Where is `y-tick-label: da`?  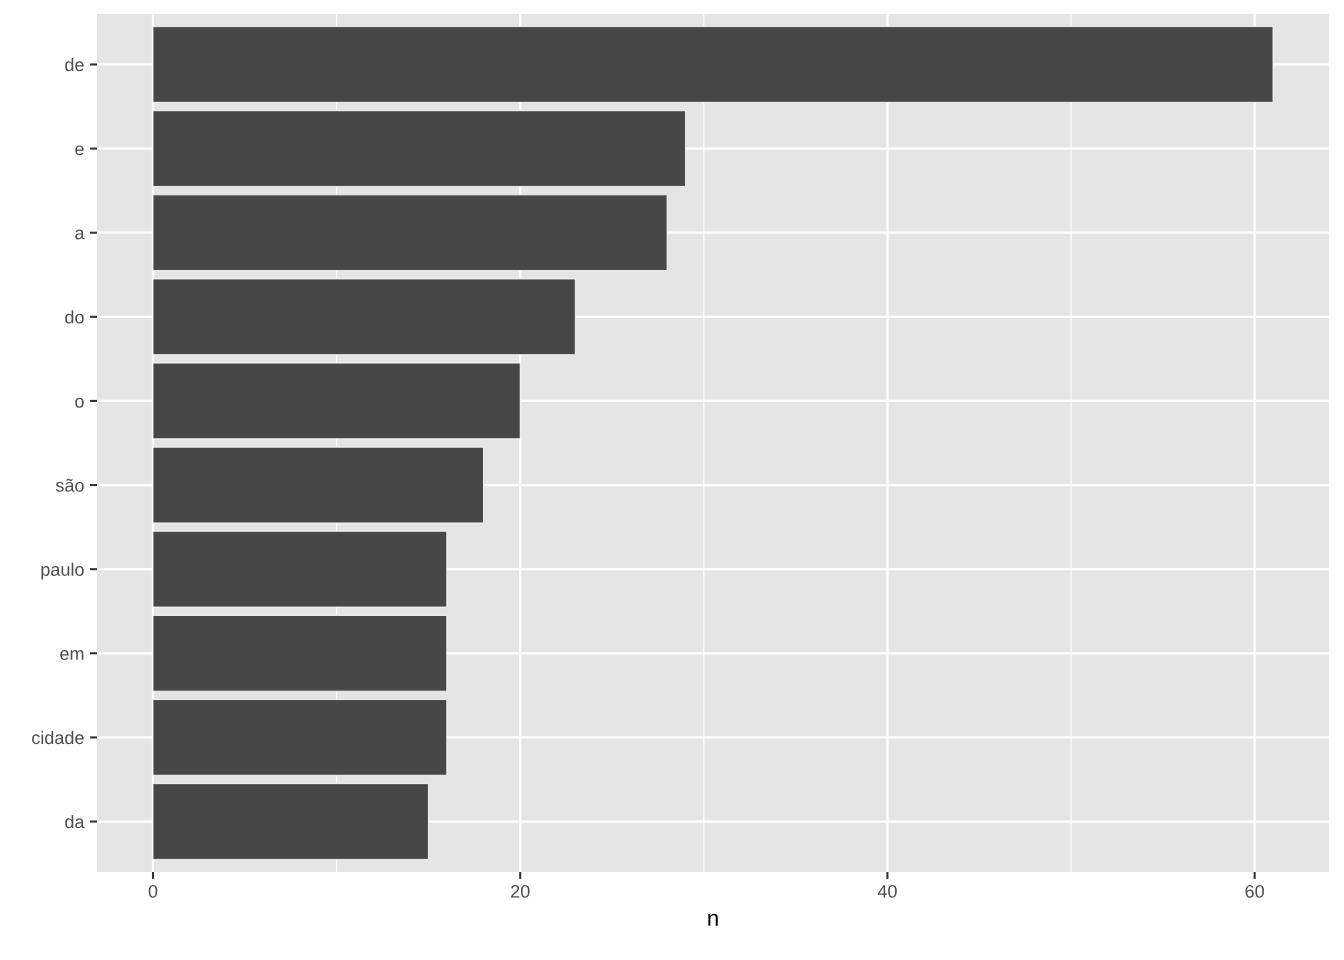
y-tick-label: da is located at coordinates (75, 821).